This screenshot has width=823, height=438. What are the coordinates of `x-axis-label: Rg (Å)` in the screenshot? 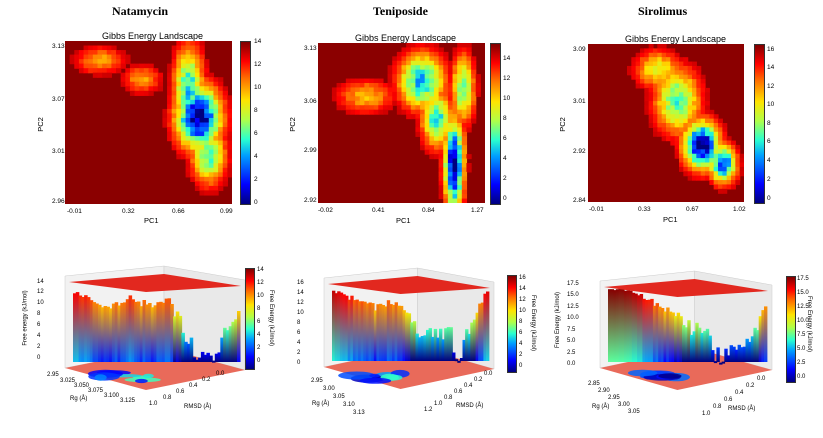 It's located at (79, 399).